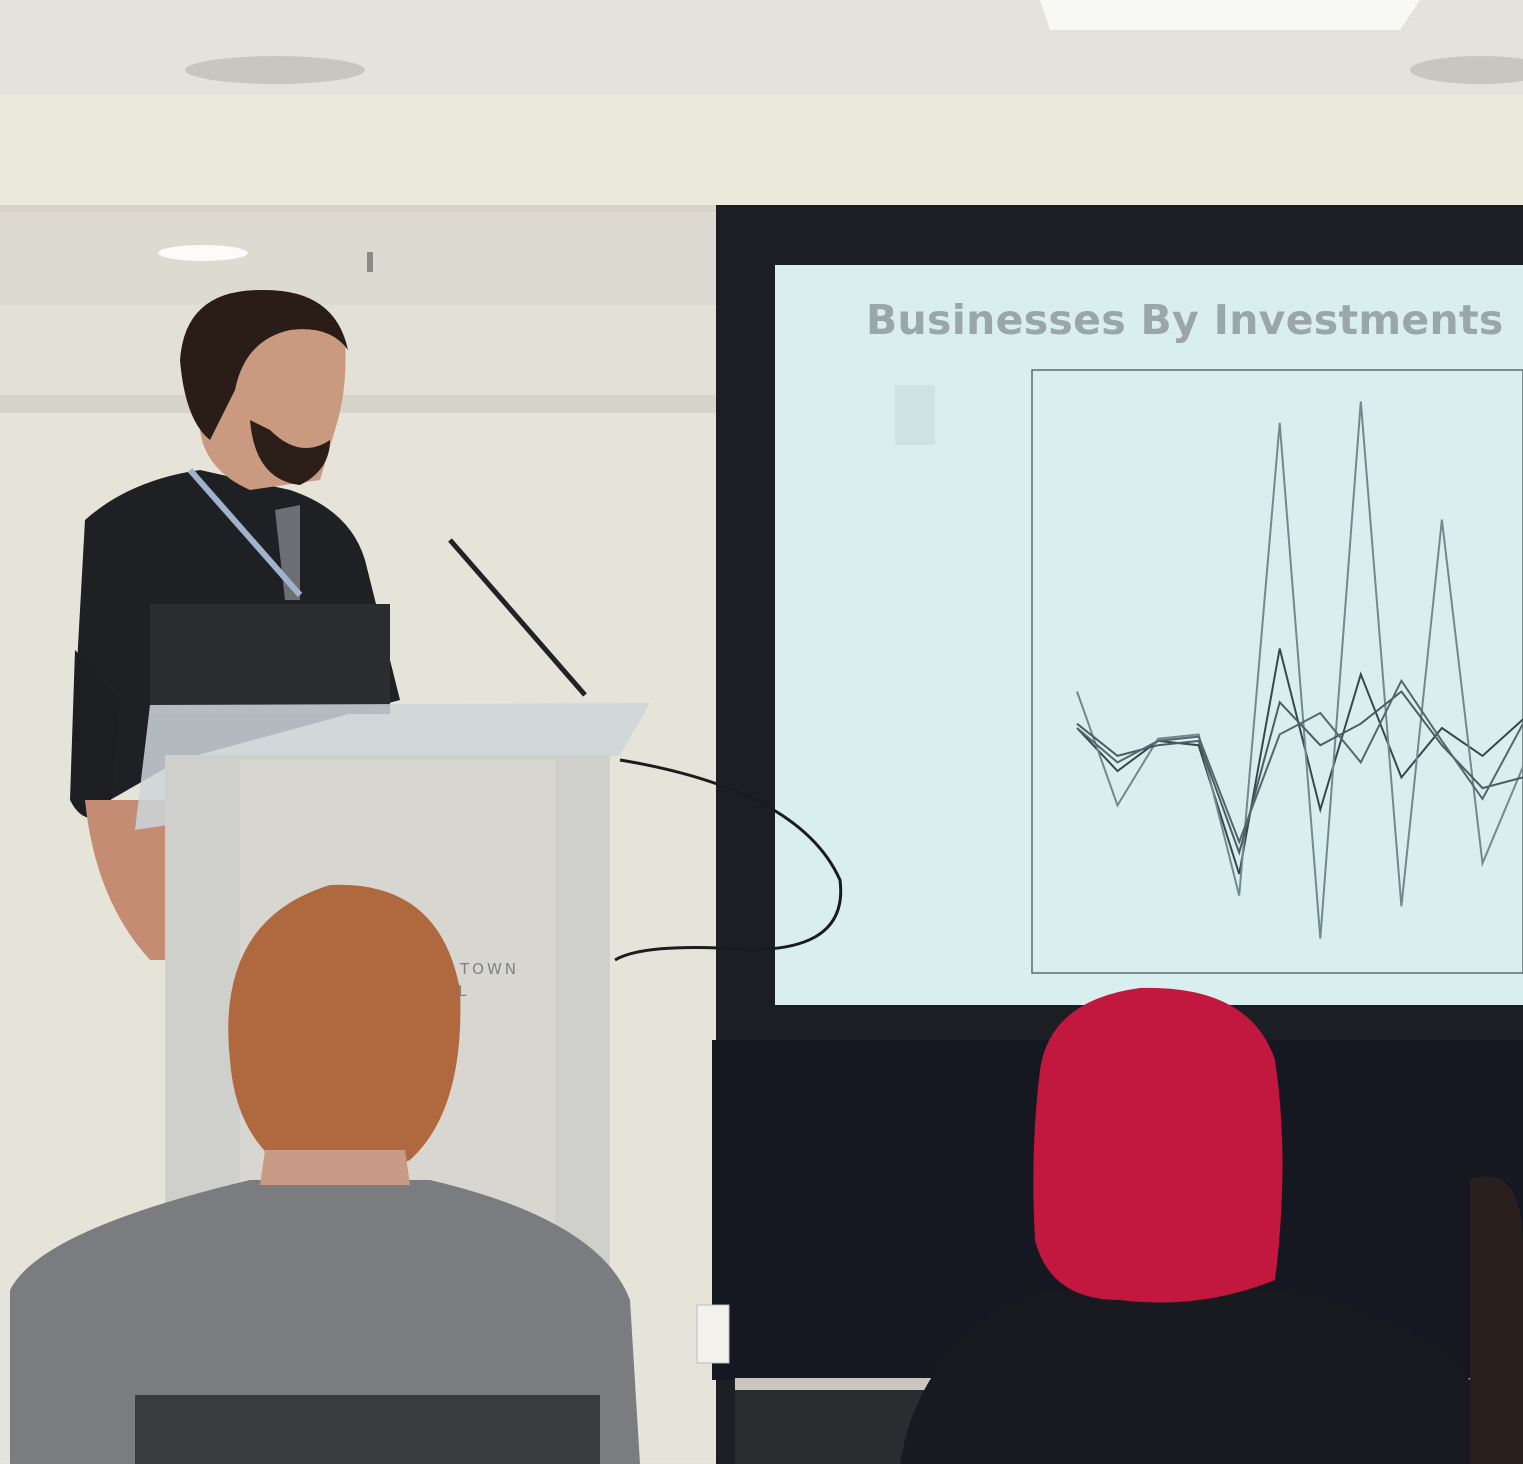 This screenshot has width=1523, height=1464. What do you see at coordinates (490, 969) in the screenshot?
I see `podium-text-line1: TOWN` at bounding box center [490, 969].